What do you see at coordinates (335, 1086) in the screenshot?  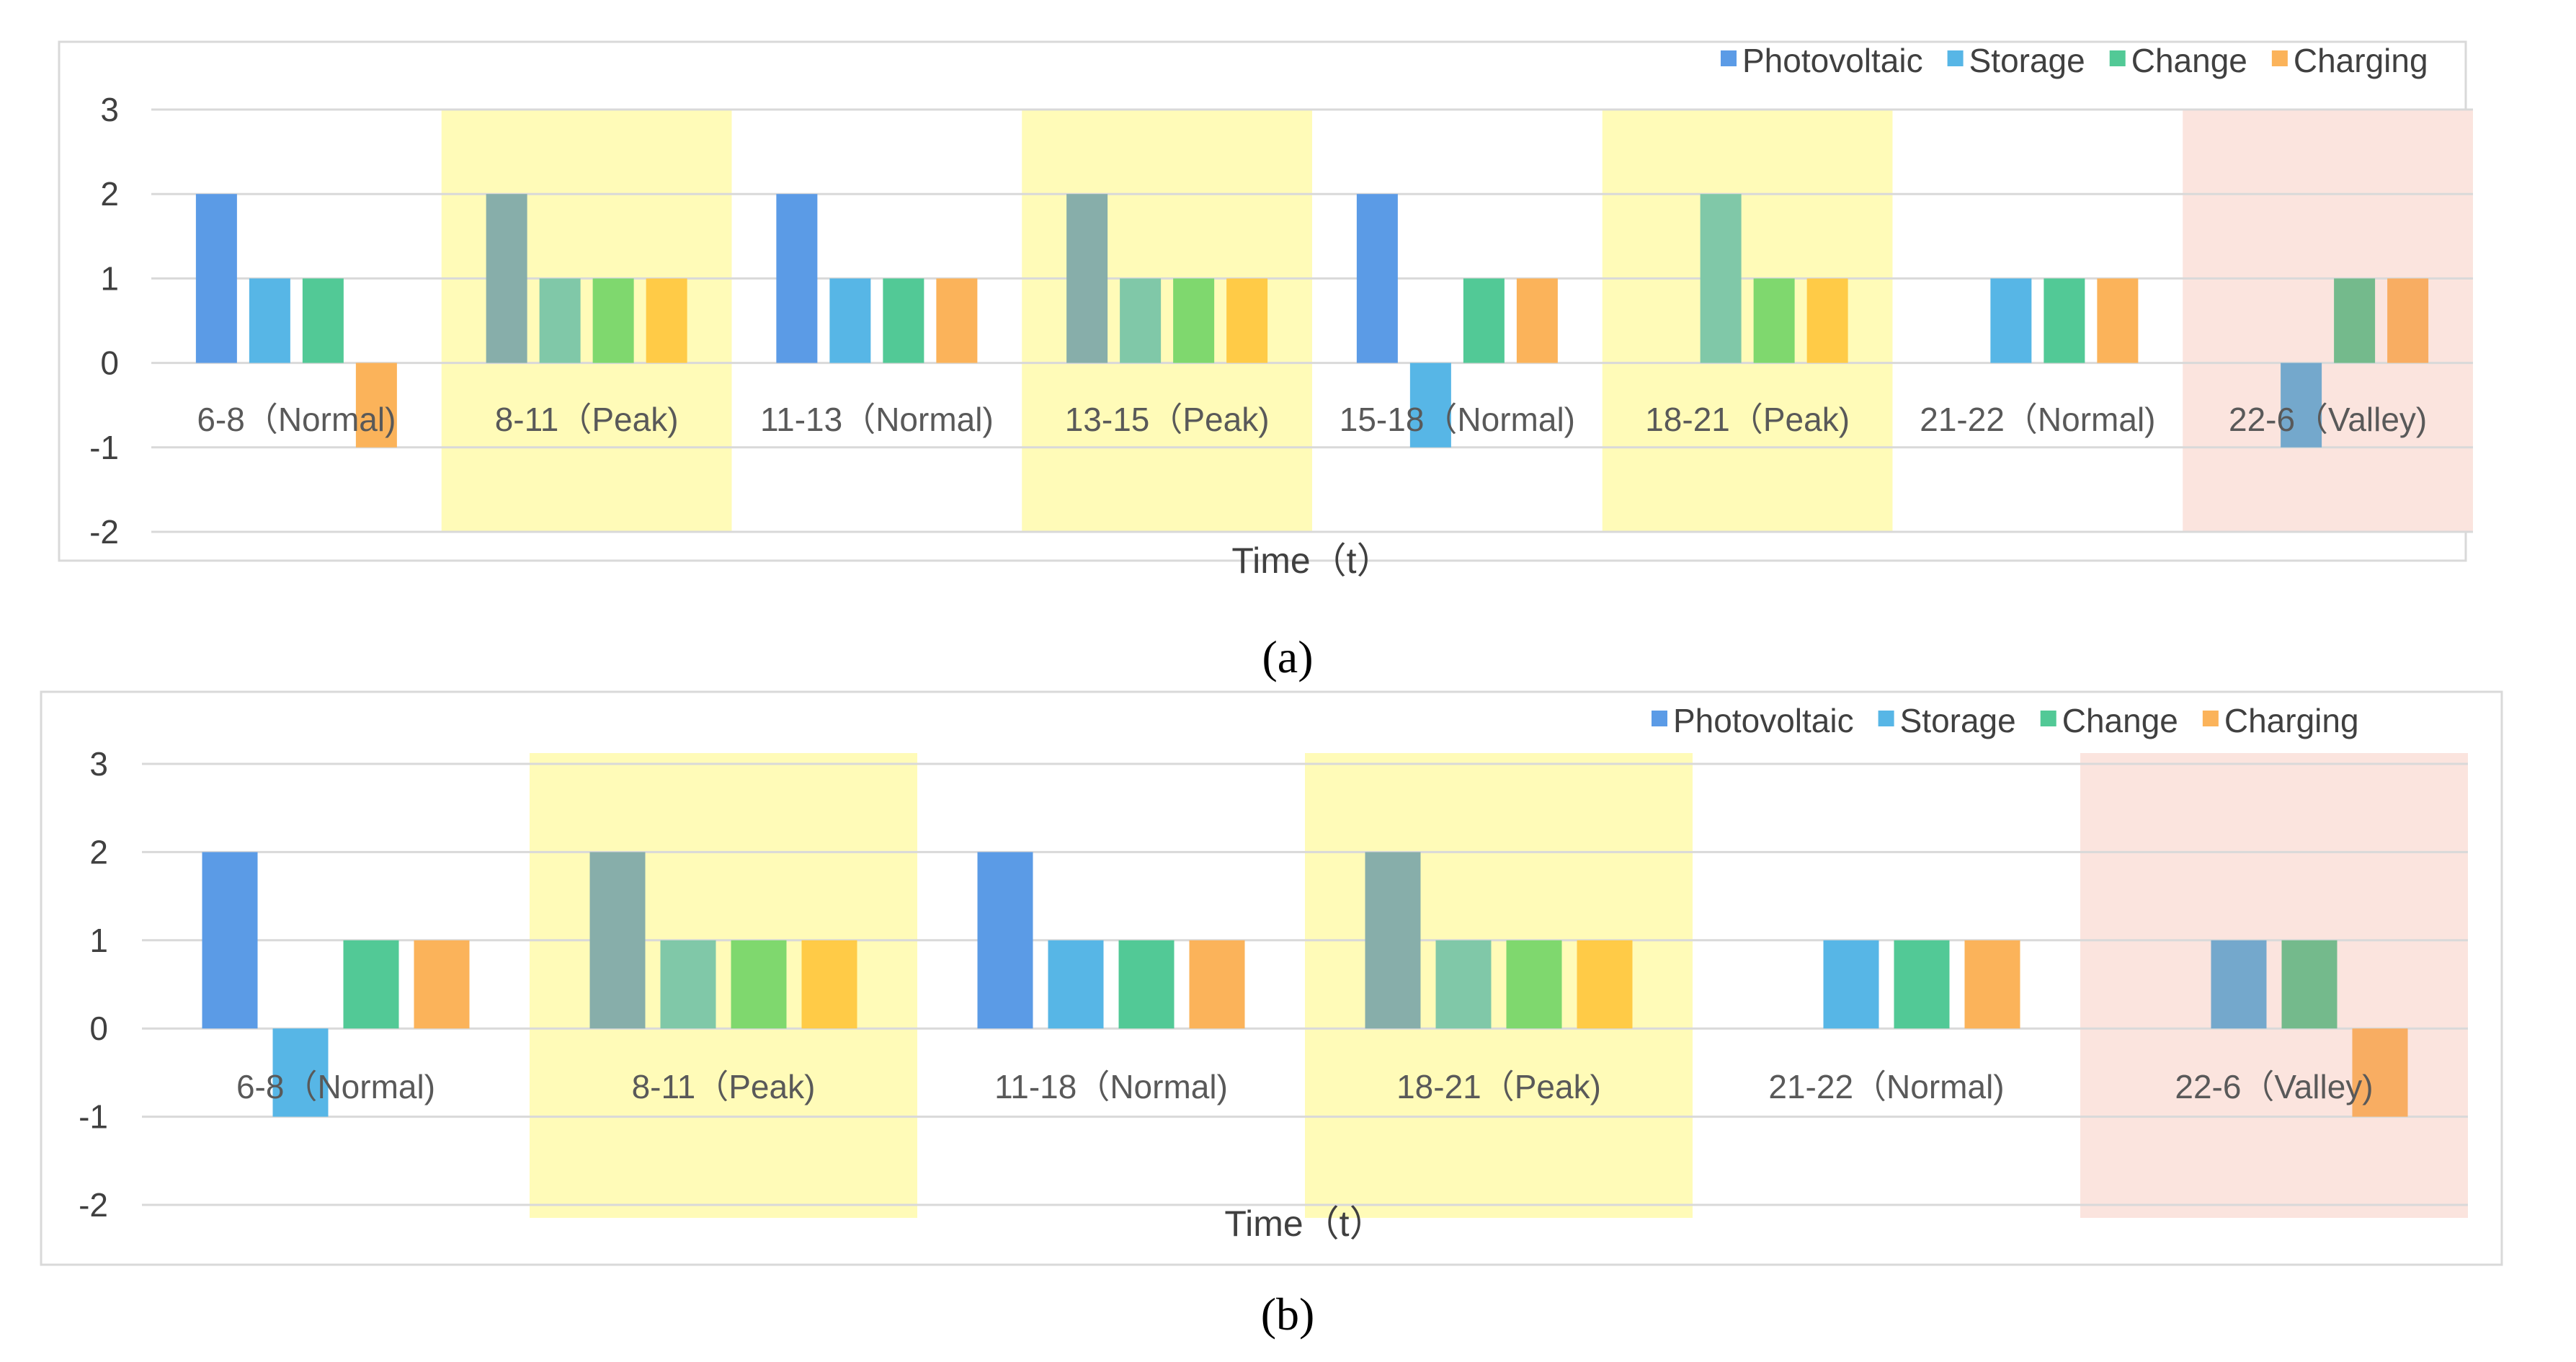 I see `category-label: 6-8（Normal)` at bounding box center [335, 1086].